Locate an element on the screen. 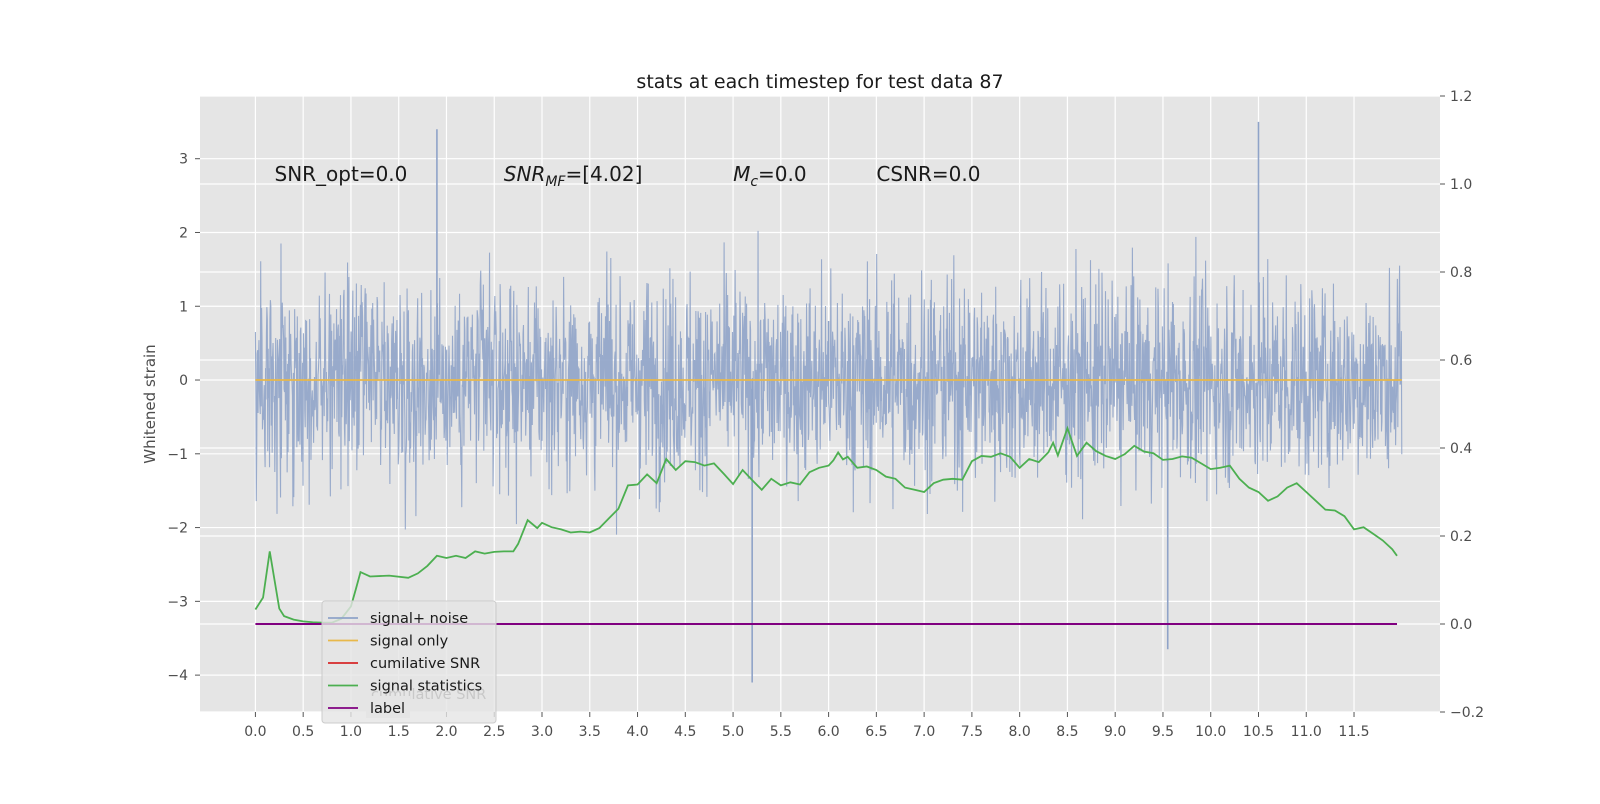  annotation-text: Mc=0.0 is located at coordinates (770, 176).